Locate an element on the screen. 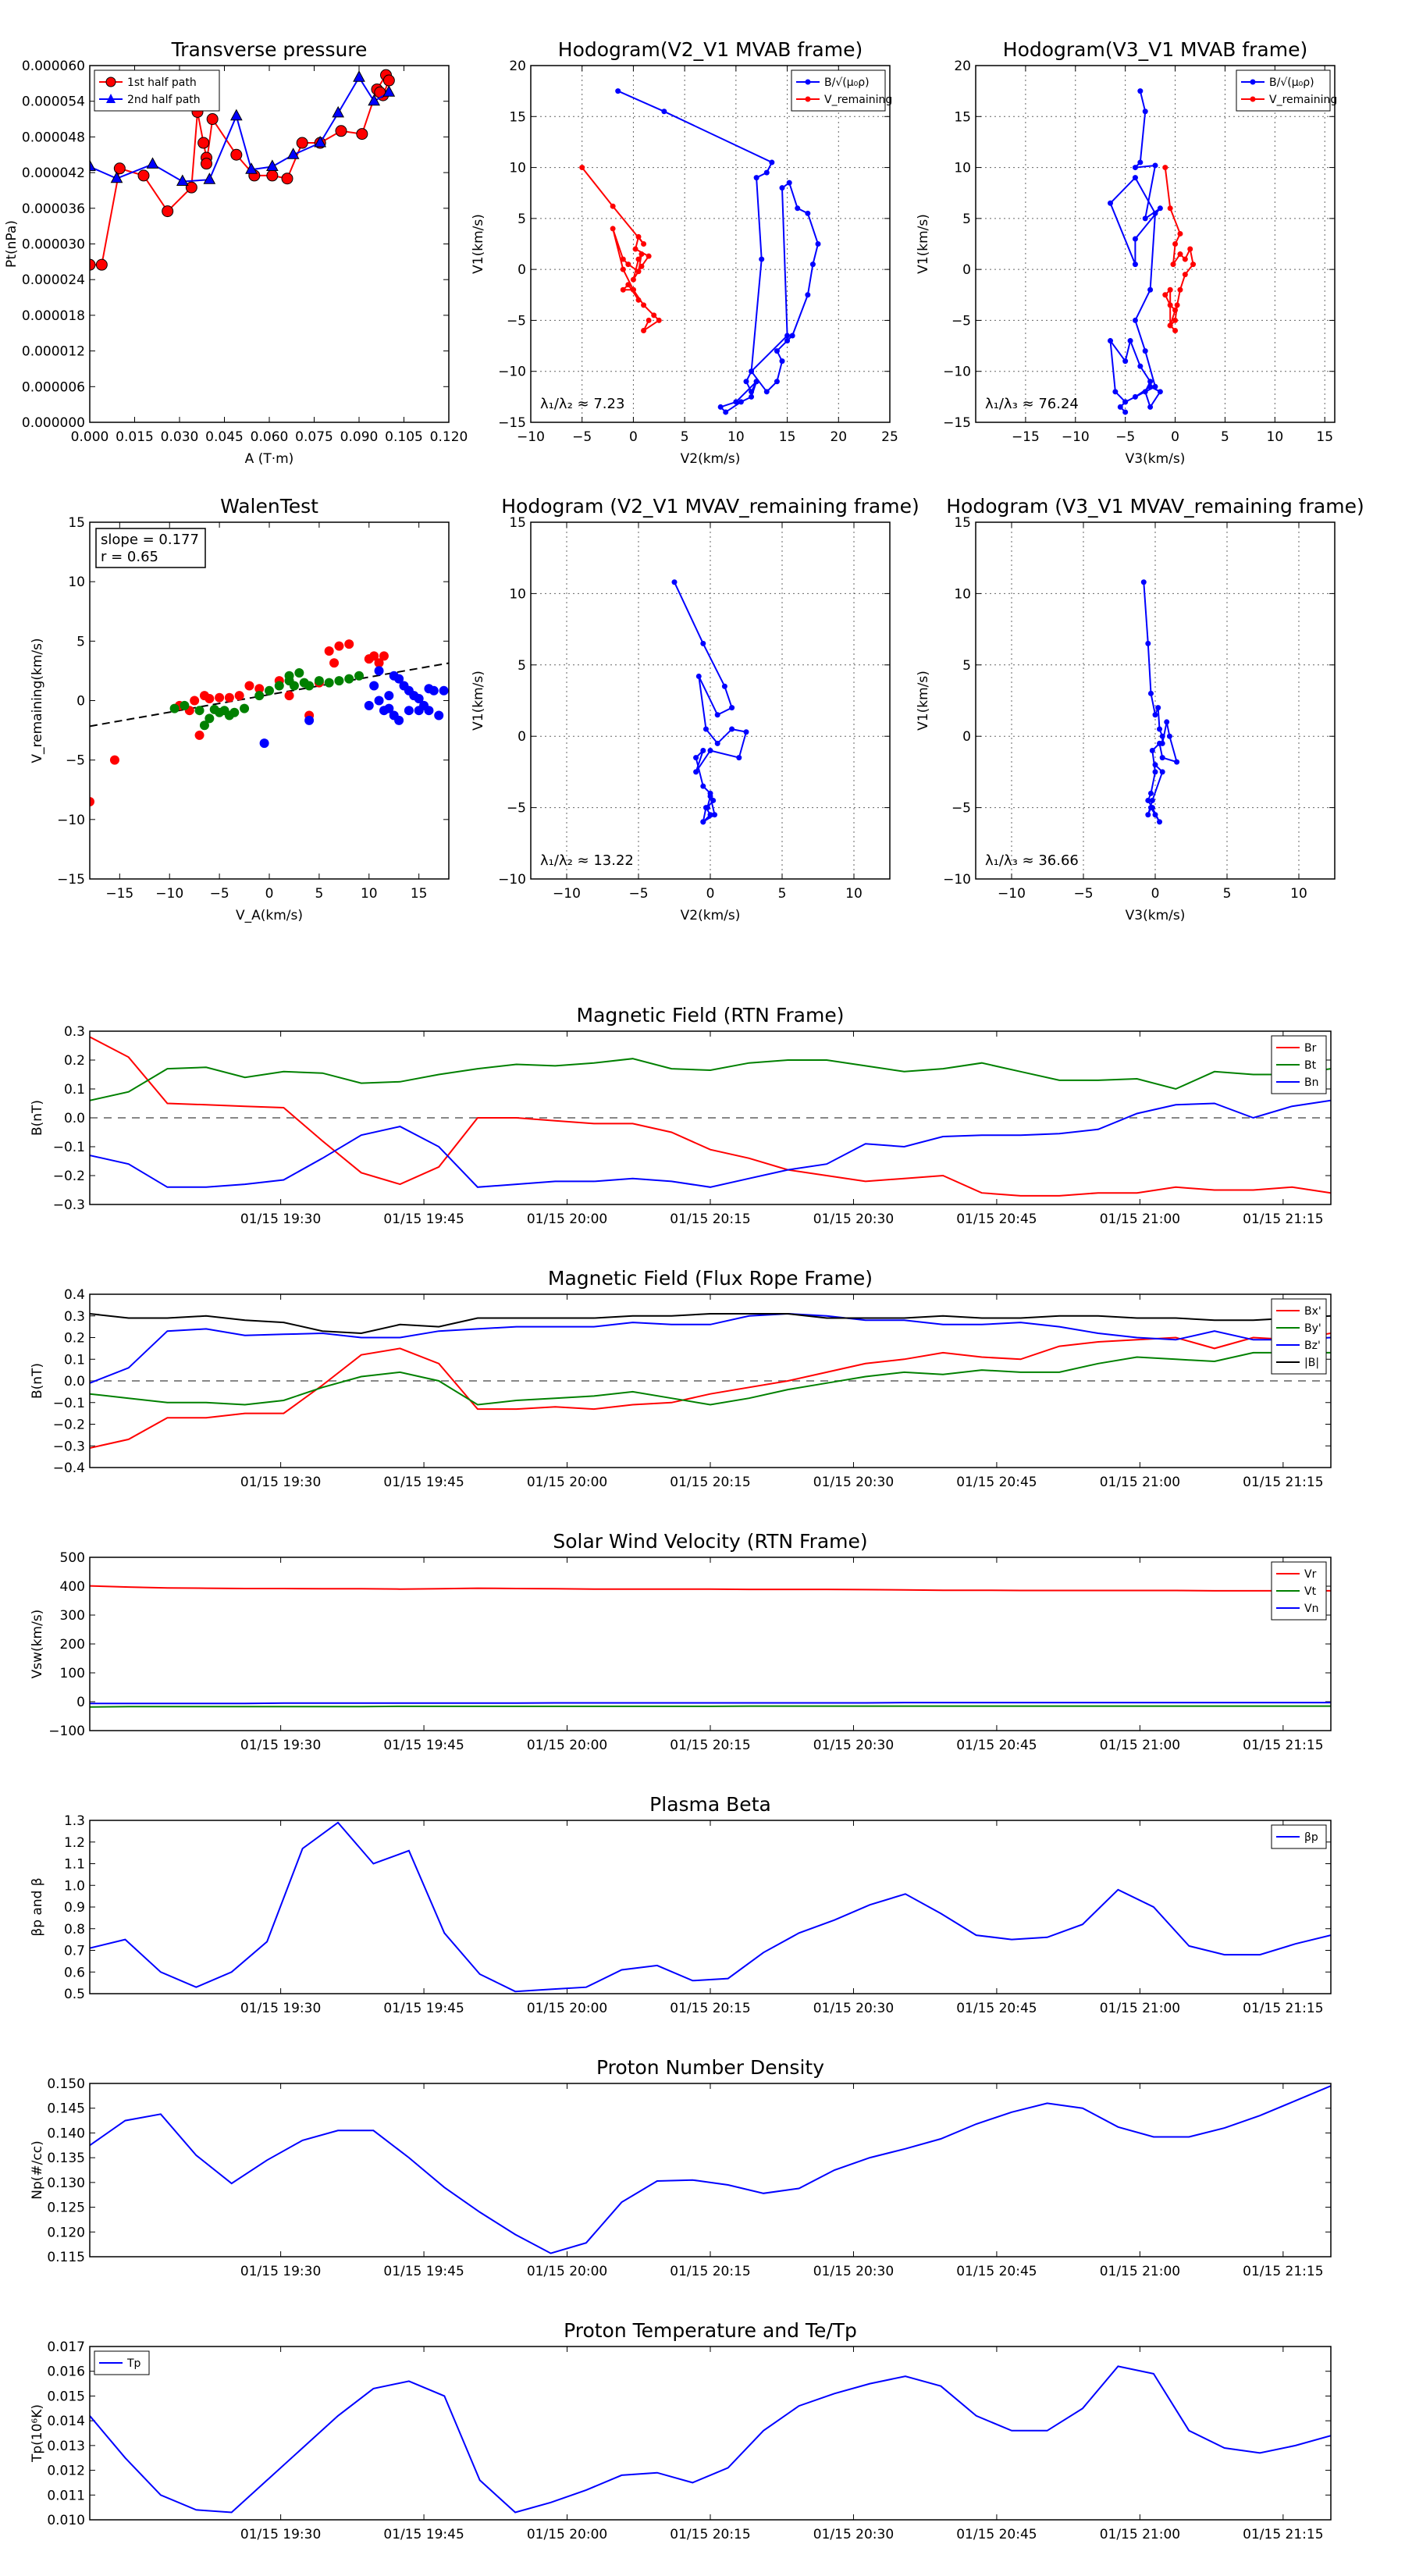 The width and height of the screenshot is (1405, 2576). y-tick-label: 400 is located at coordinates (72, 1587).